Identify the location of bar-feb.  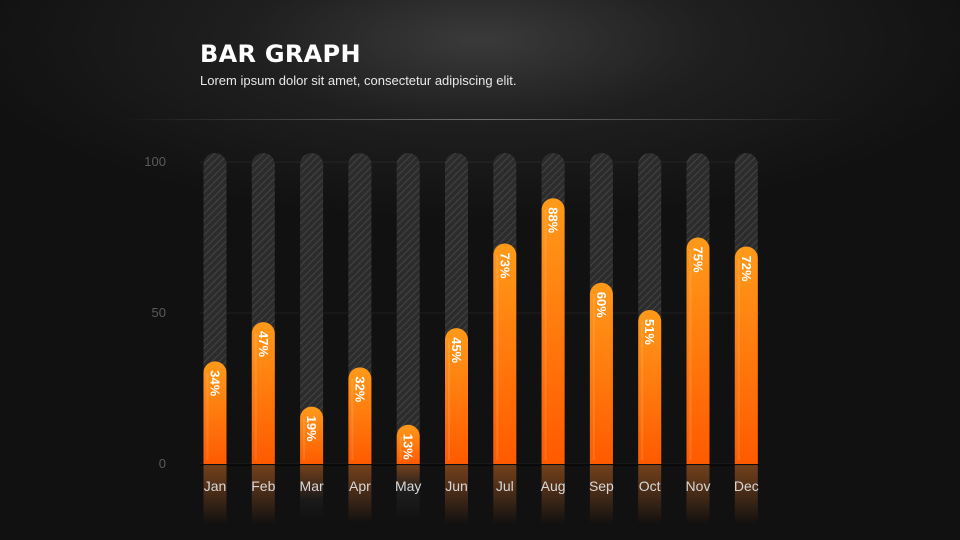
(263, 393).